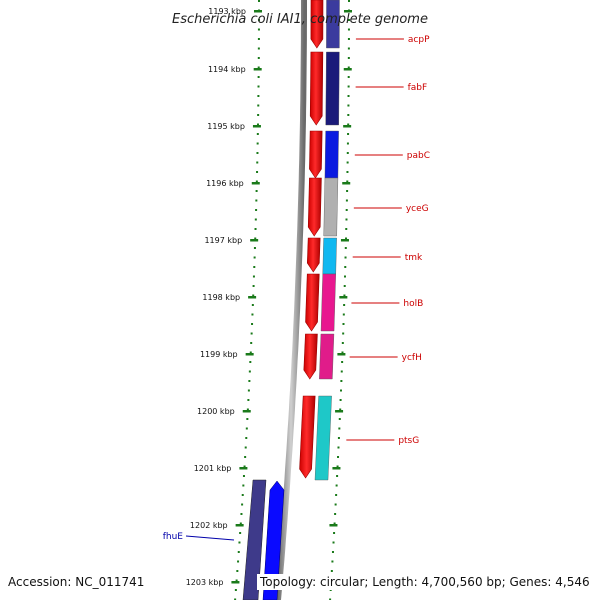 The height and width of the screenshot is (600, 600). I want to click on scale-label: 1198 kbp, so click(221, 297).